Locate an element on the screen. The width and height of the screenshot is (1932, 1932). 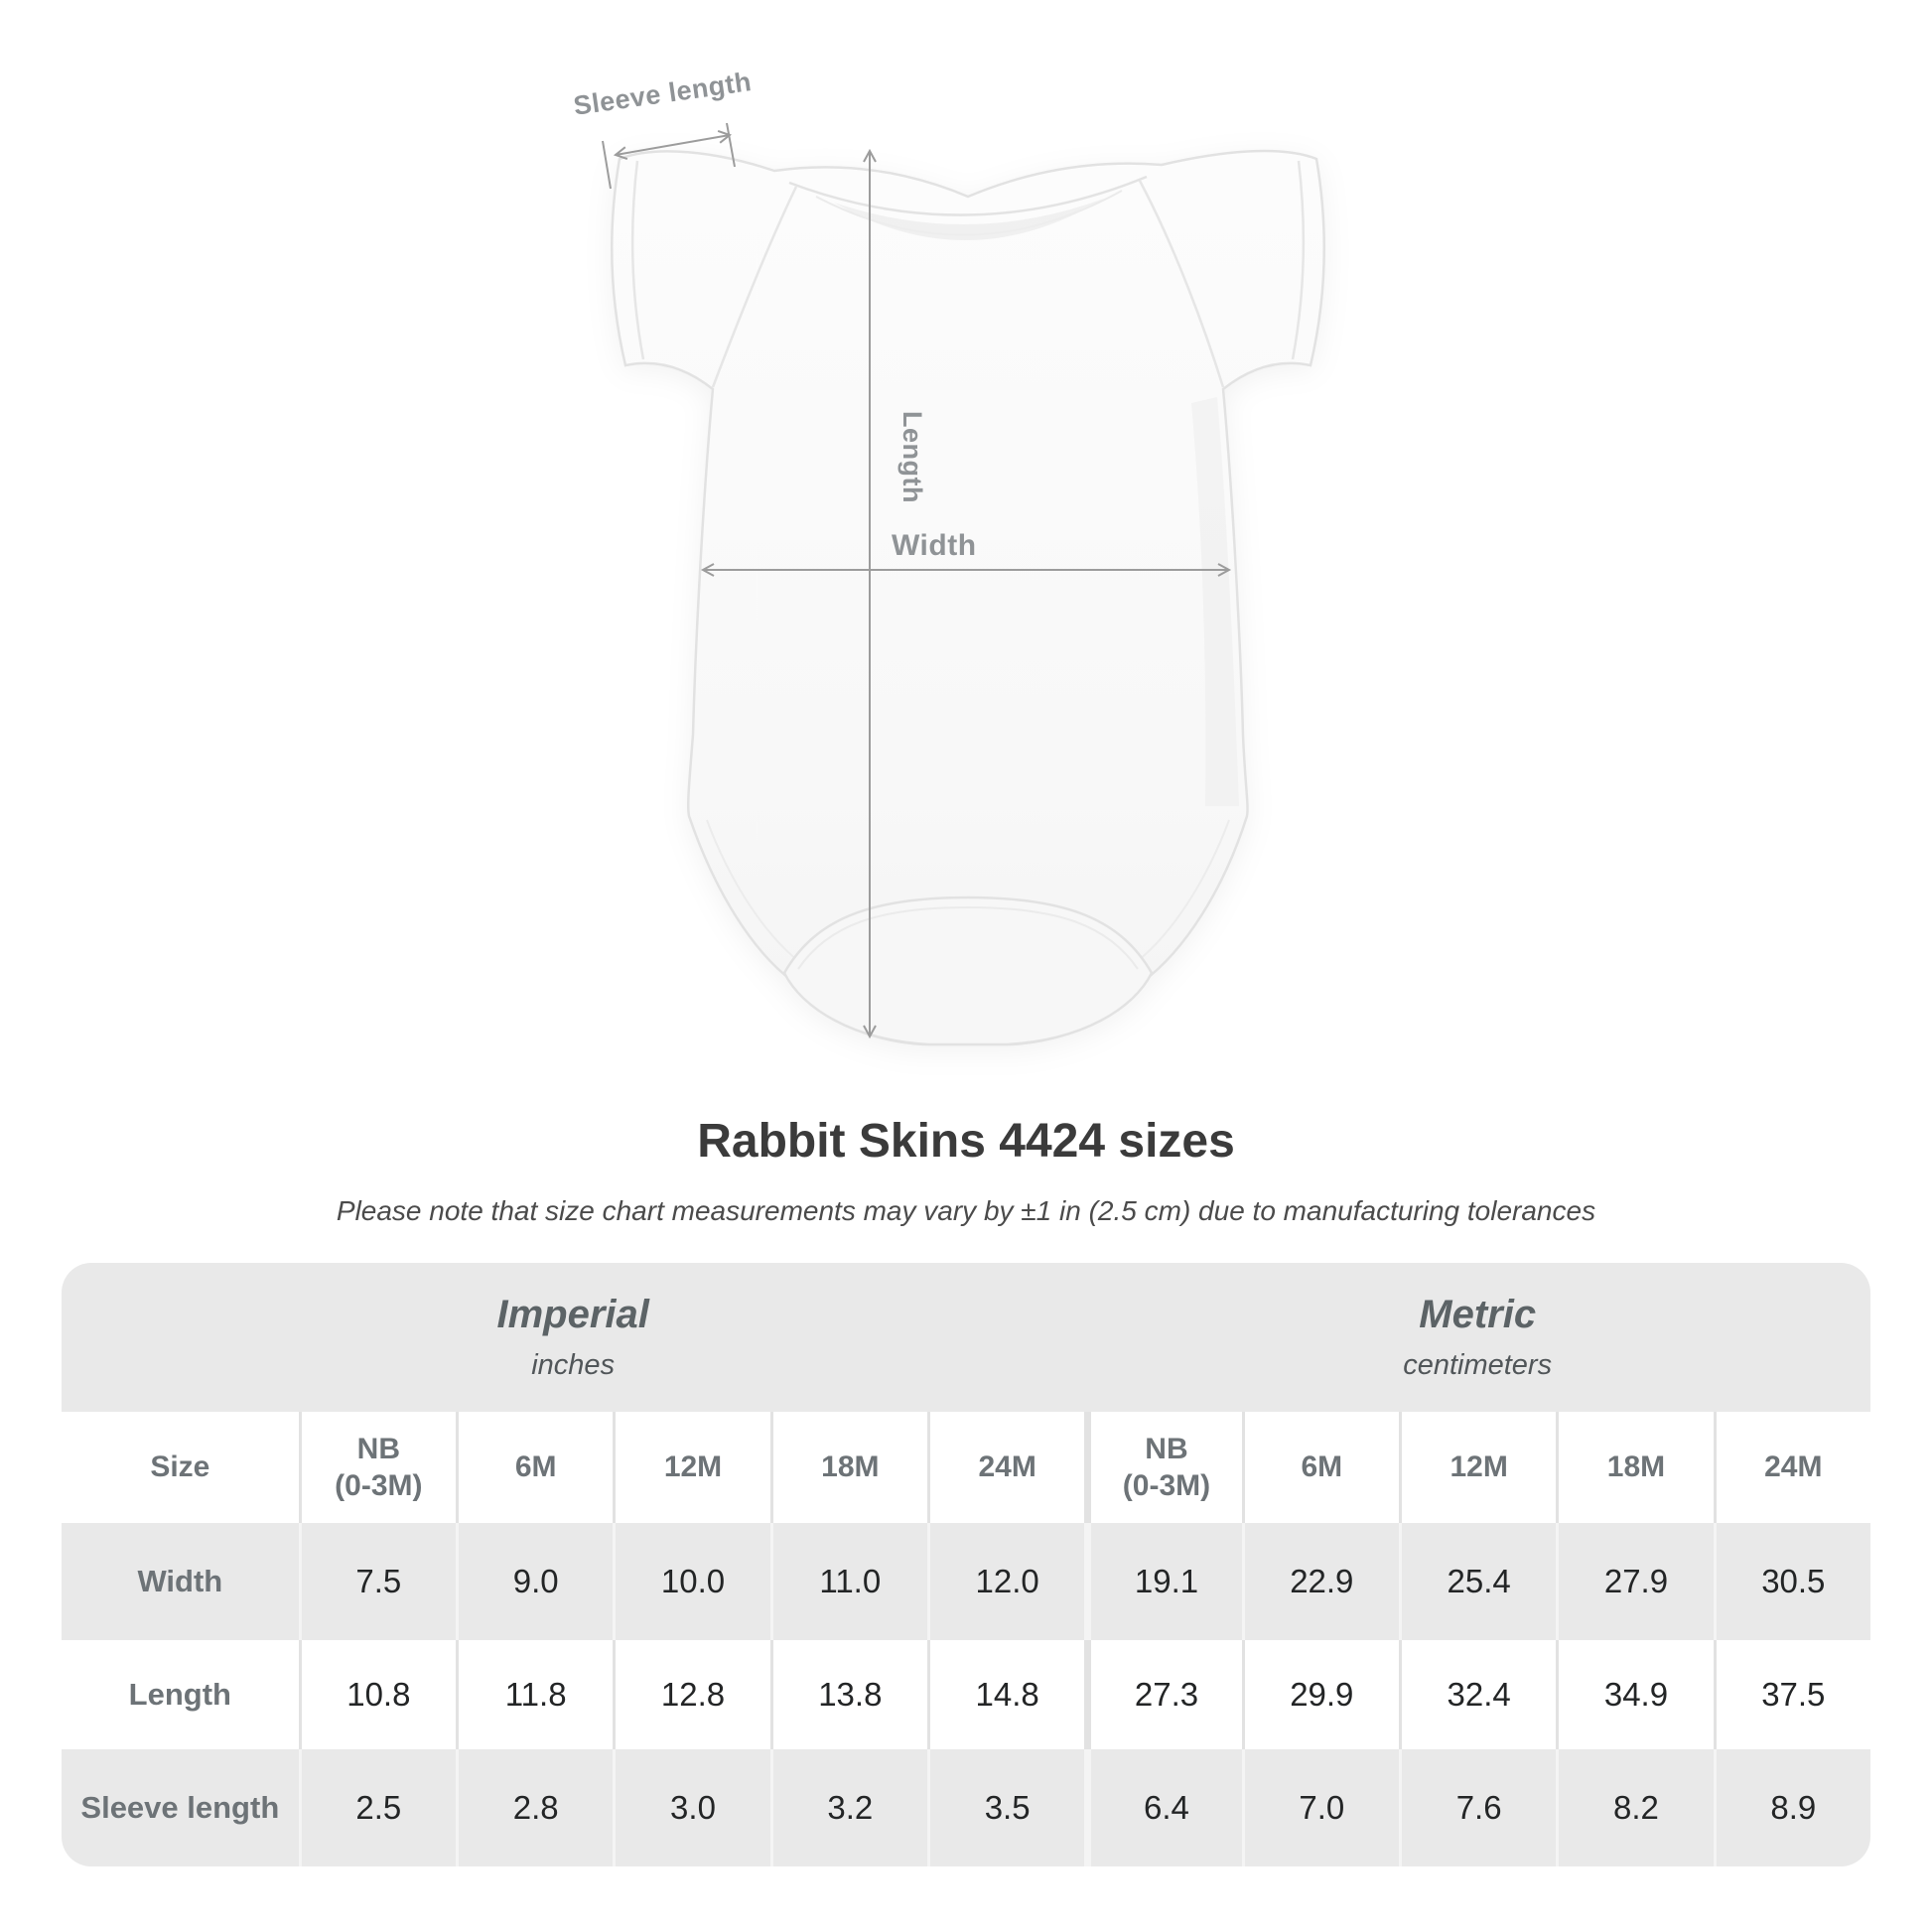
sleeve-dimension-tick-left is located at coordinates (607, 165).